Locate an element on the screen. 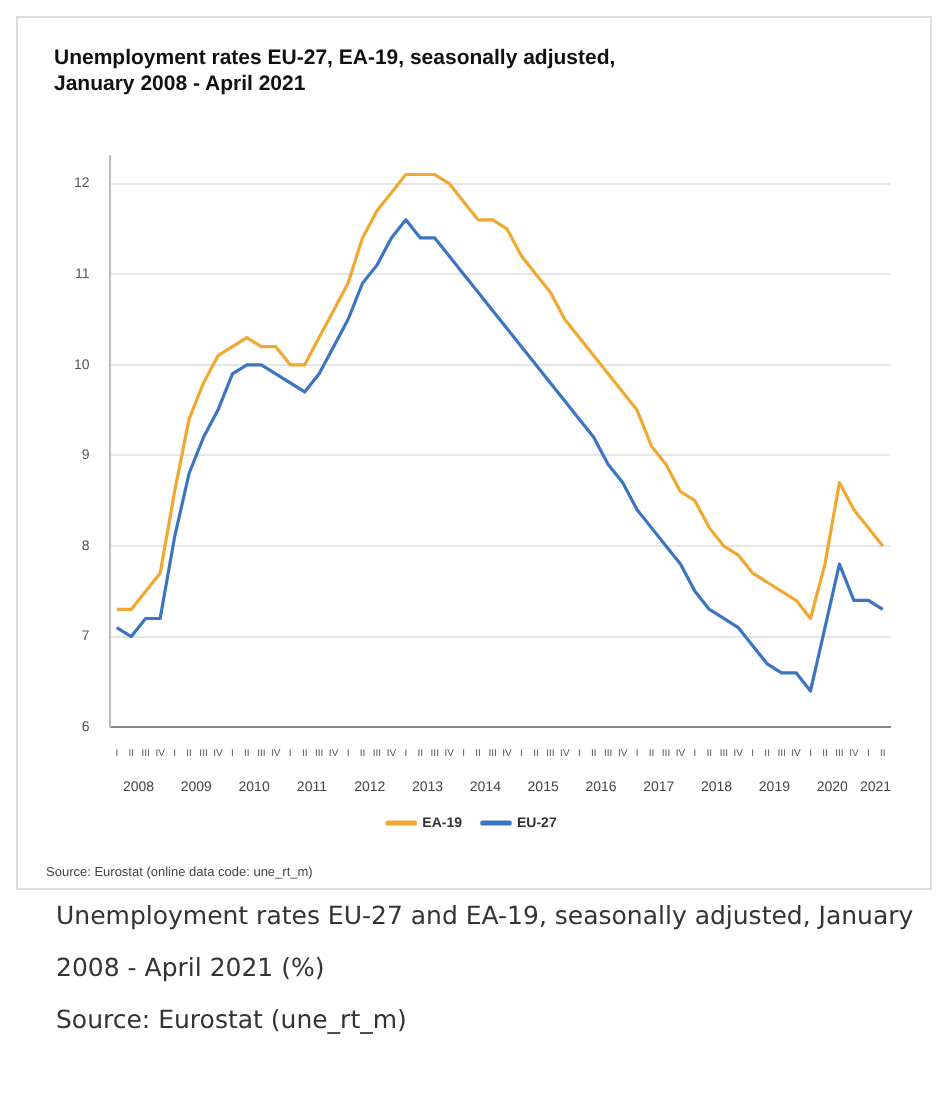 This screenshot has height=1114, width=948. source-note: Source: Eurostat (une_rt_m) is located at coordinates (231, 1020).